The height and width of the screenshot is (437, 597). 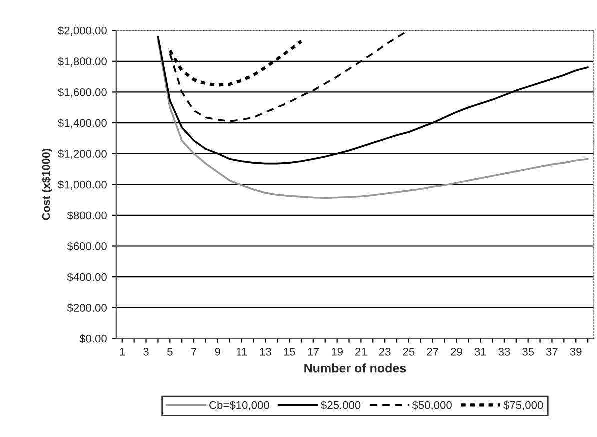 I want to click on legend-label: $75,000, so click(x=524, y=405).